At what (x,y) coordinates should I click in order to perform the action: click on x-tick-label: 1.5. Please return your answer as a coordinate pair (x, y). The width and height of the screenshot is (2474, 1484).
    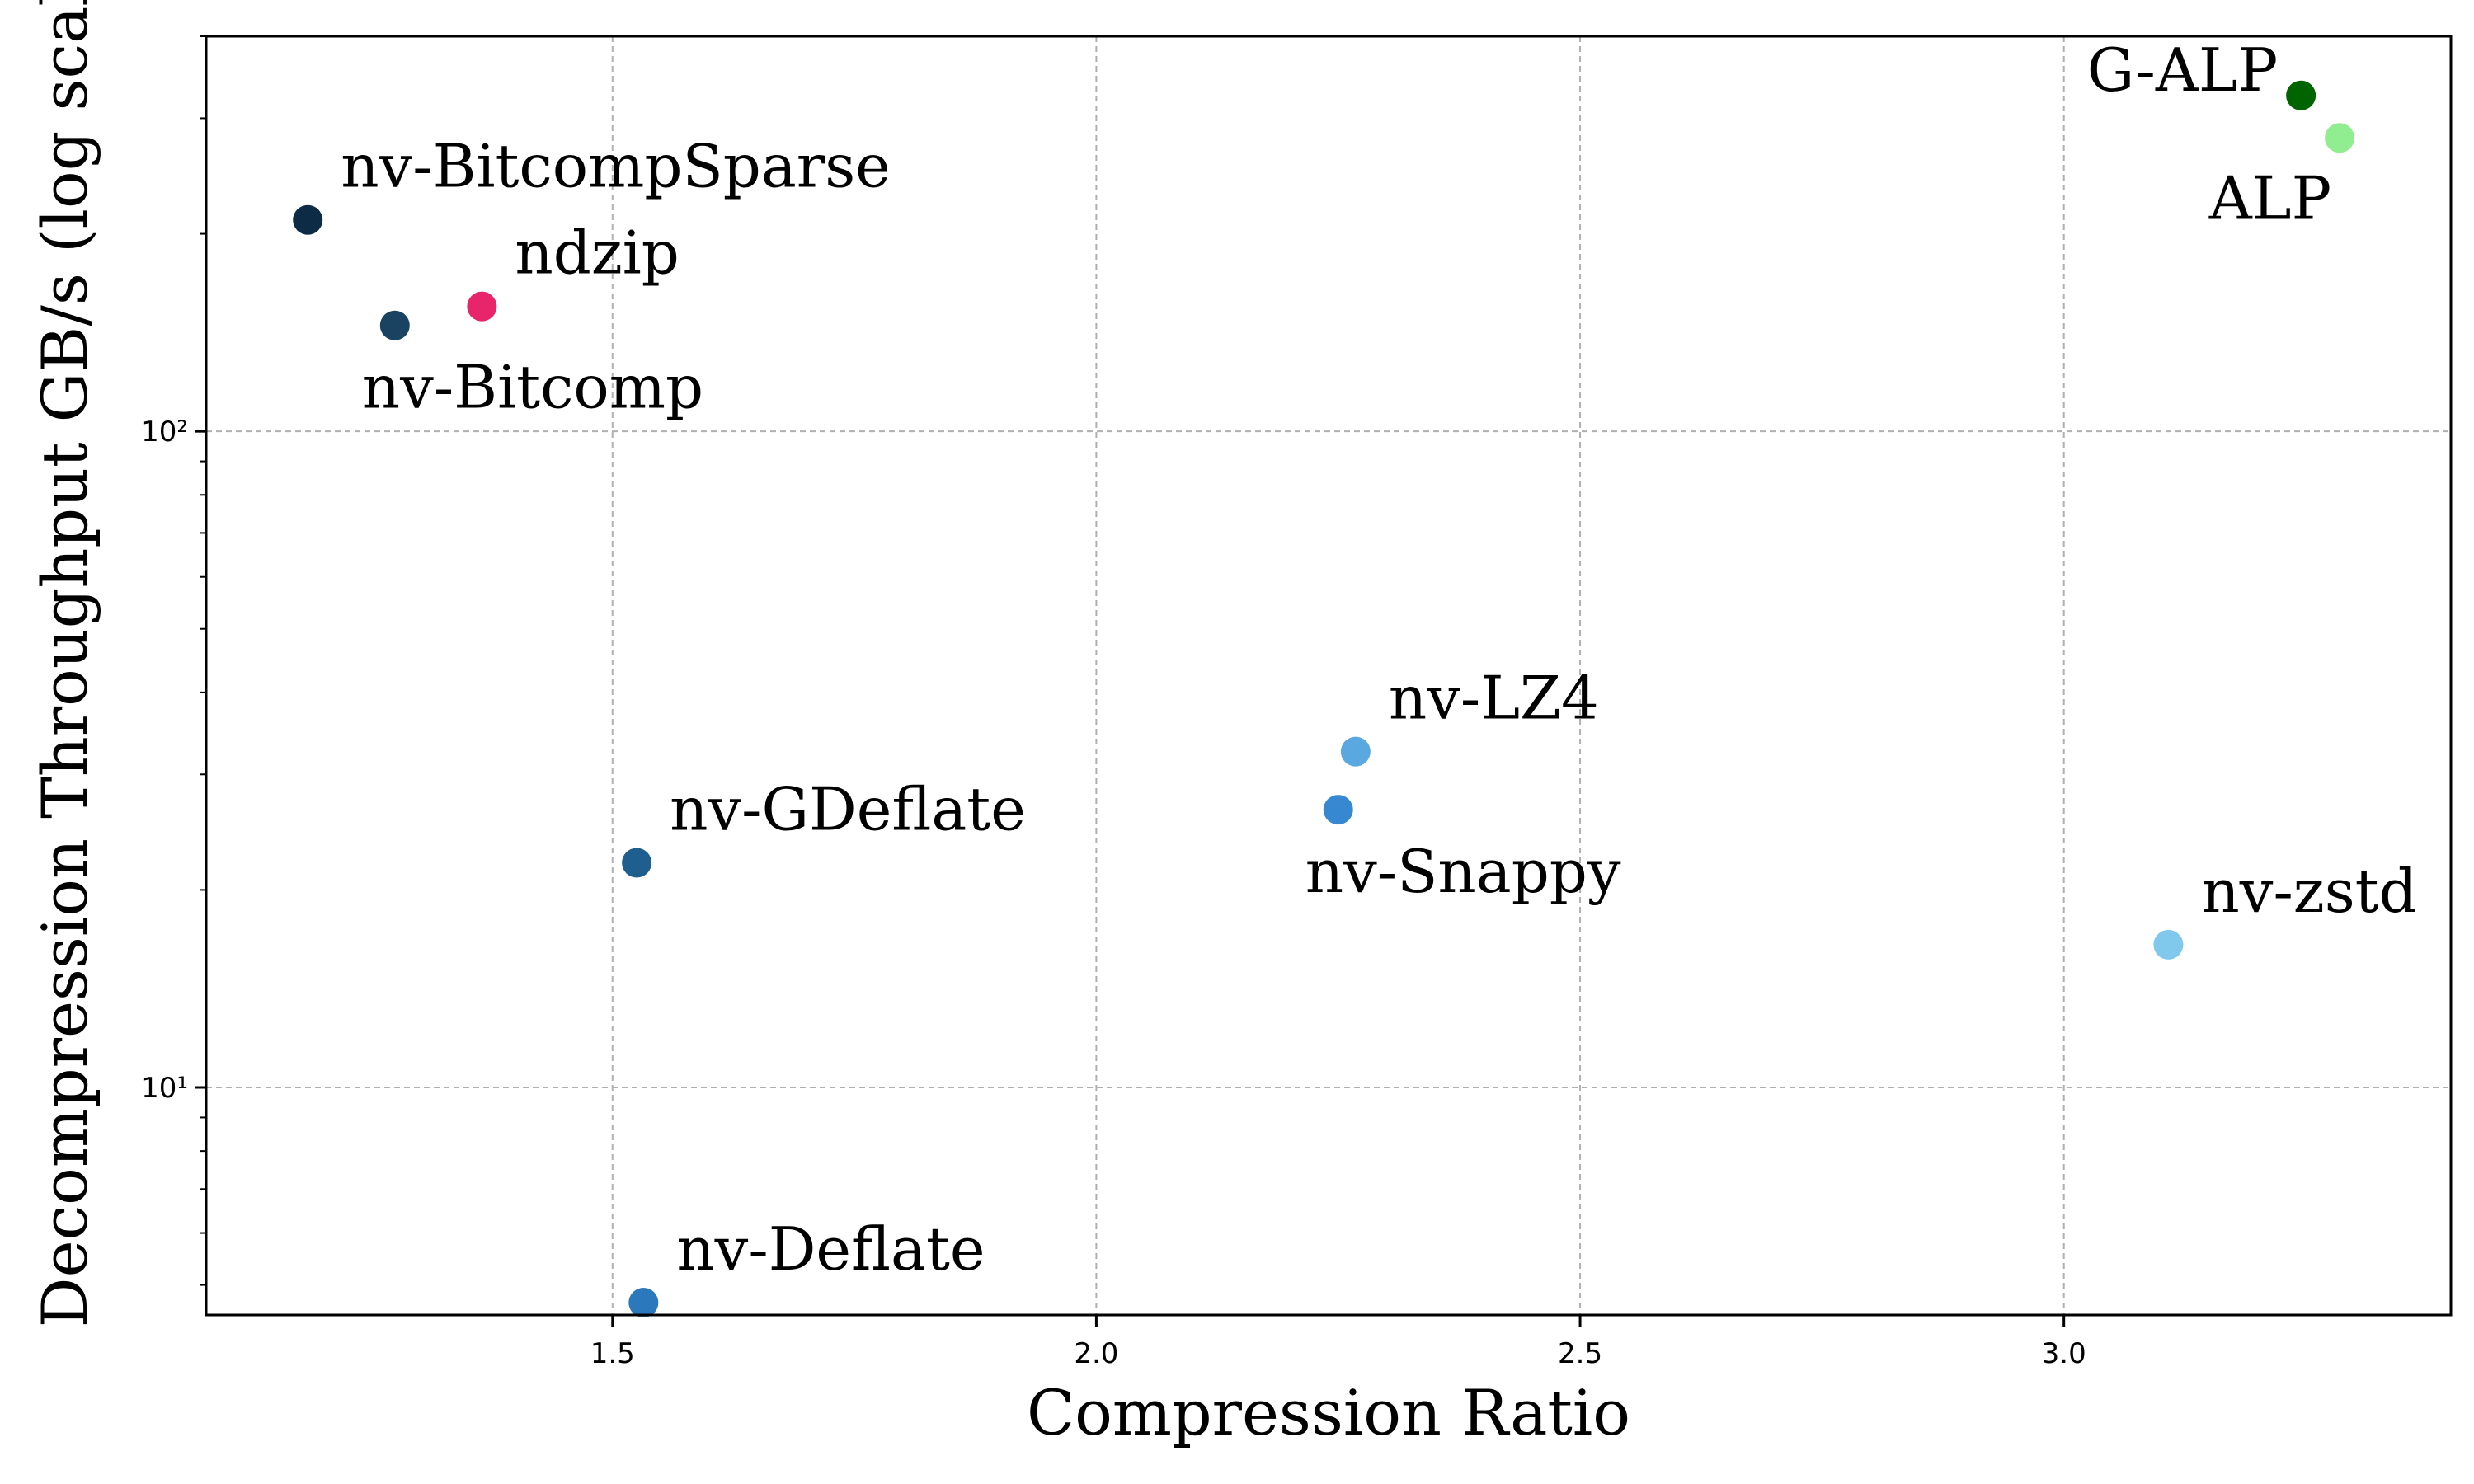
    Looking at the image, I should click on (612, 1353).